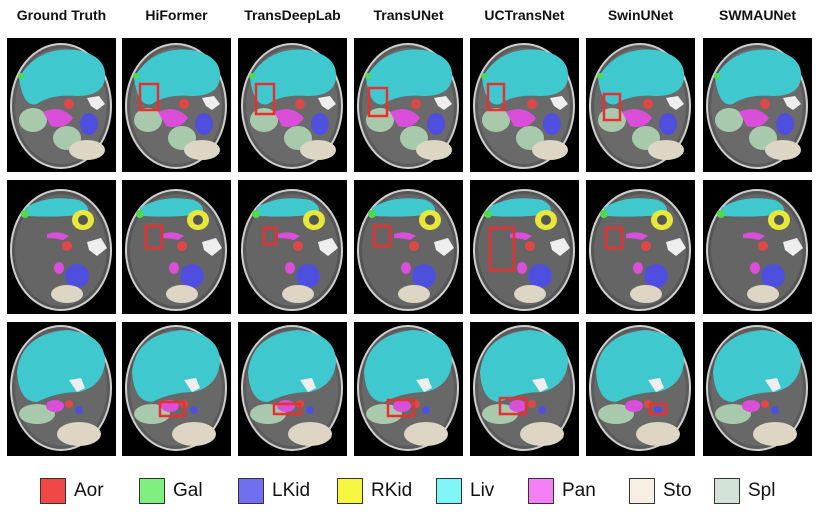 This screenshot has height=519, width=821. What do you see at coordinates (408, 389) in the screenshot?
I see `ct-panel-r2-c3` at bounding box center [408, 389].